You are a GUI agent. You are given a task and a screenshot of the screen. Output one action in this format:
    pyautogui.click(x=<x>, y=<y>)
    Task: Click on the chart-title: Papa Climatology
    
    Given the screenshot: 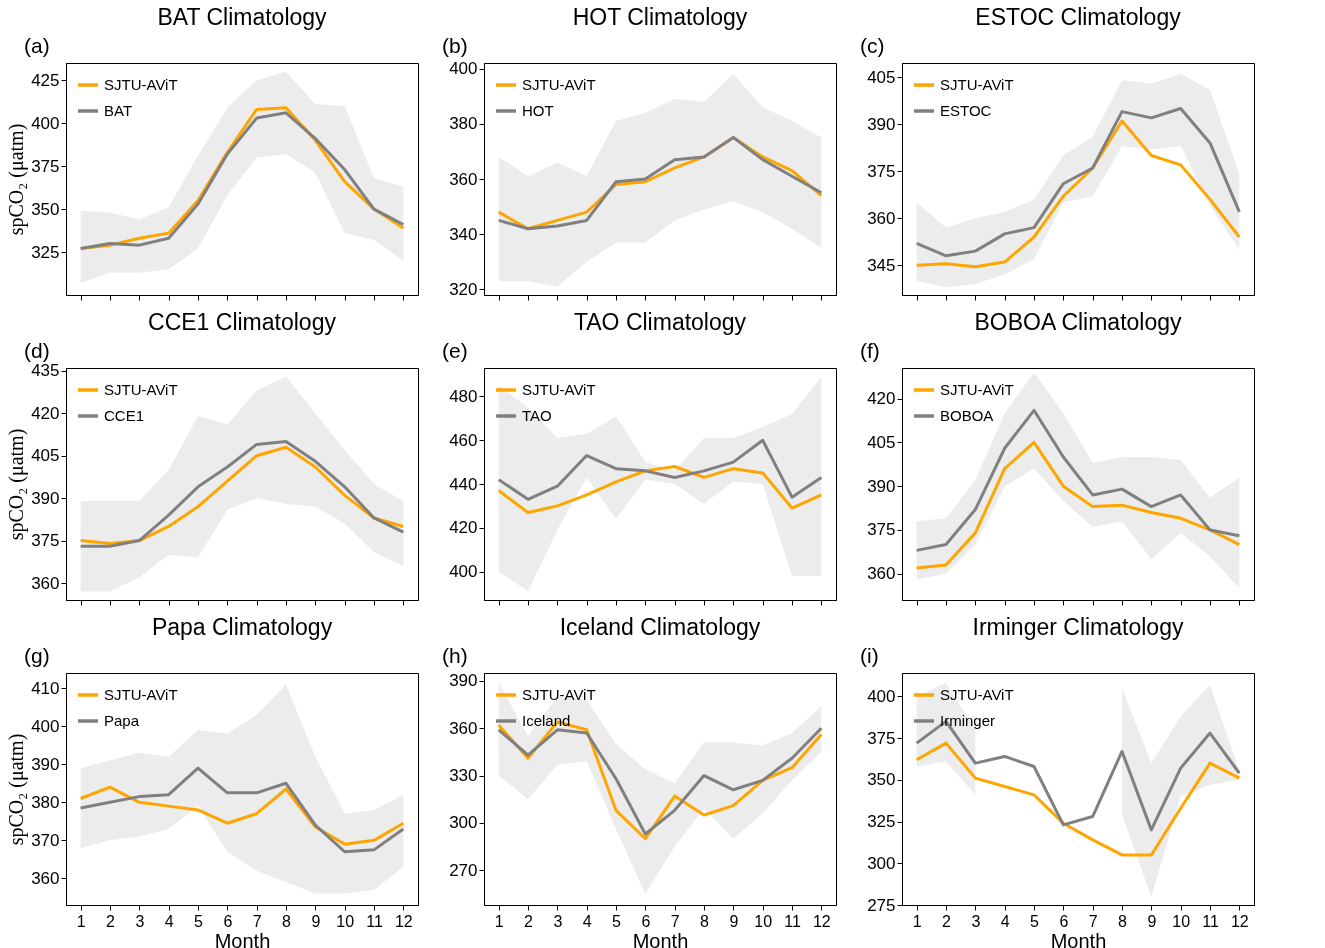 What is the action you would take?
    pyautogui.click(x=242, y=627)
    